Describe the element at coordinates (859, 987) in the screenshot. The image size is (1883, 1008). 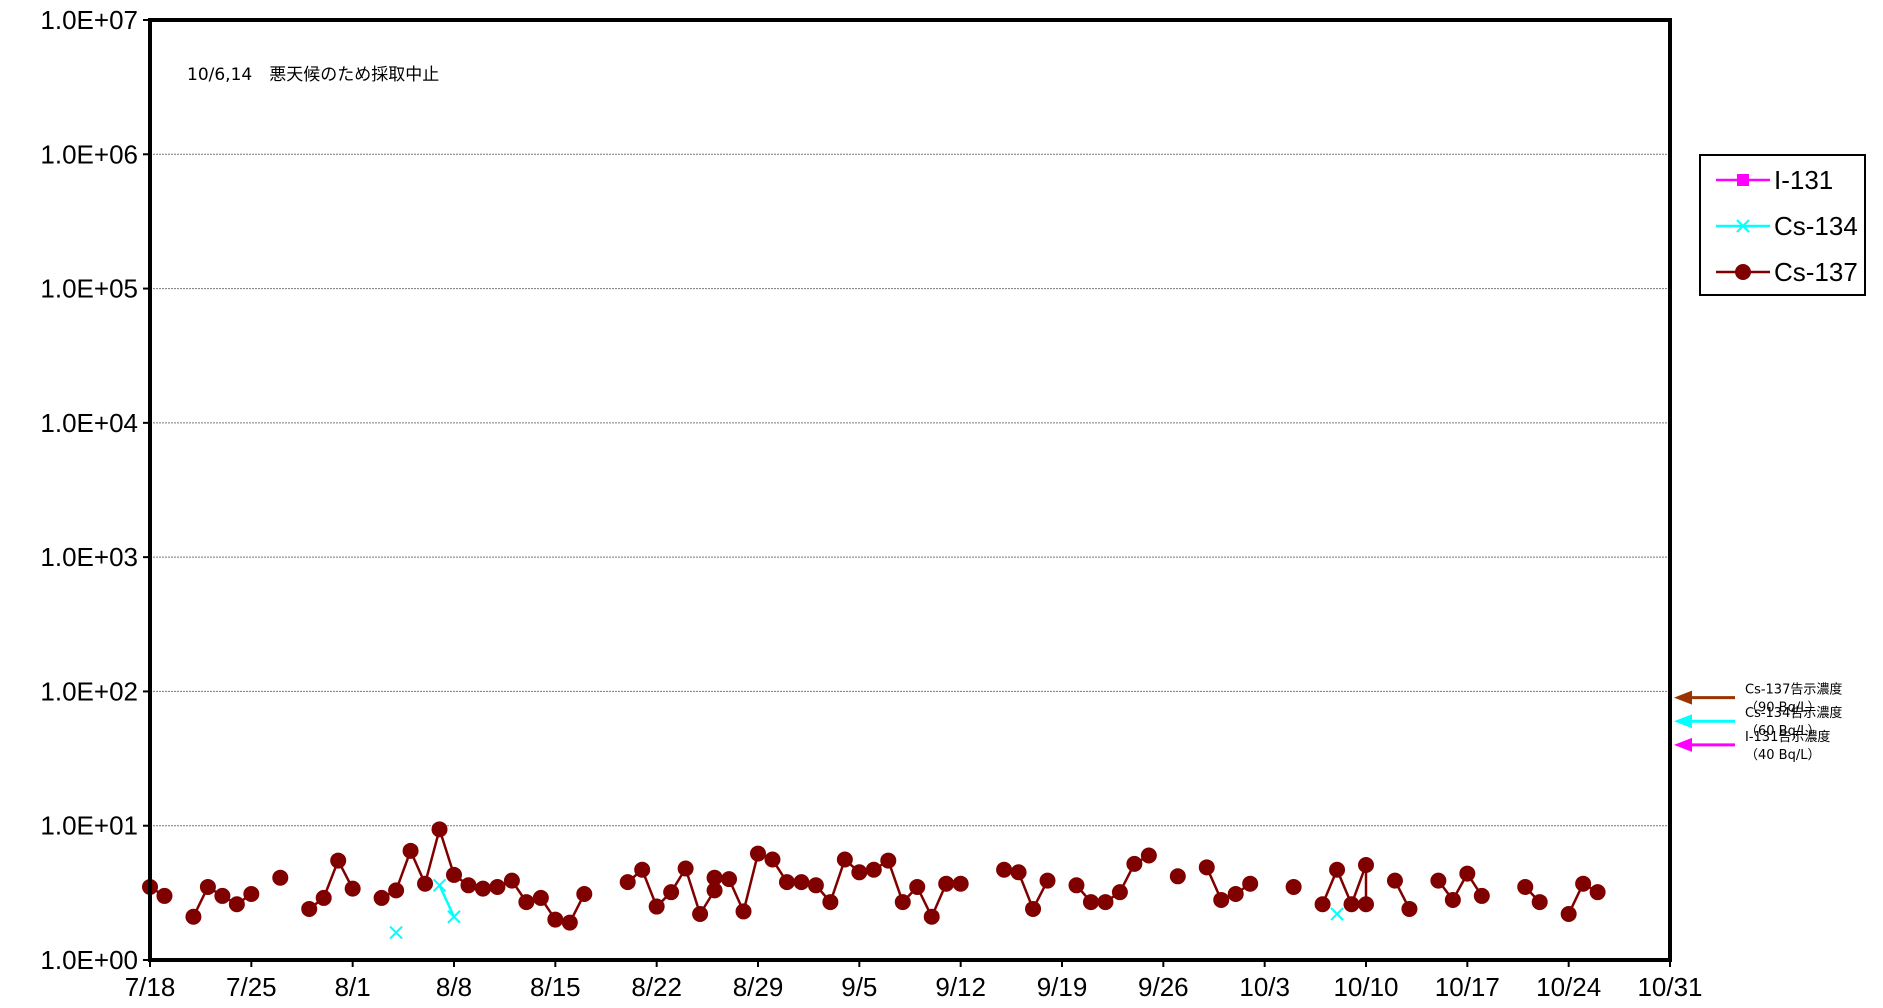
I see `x-tick-label: 9/5` at that location.